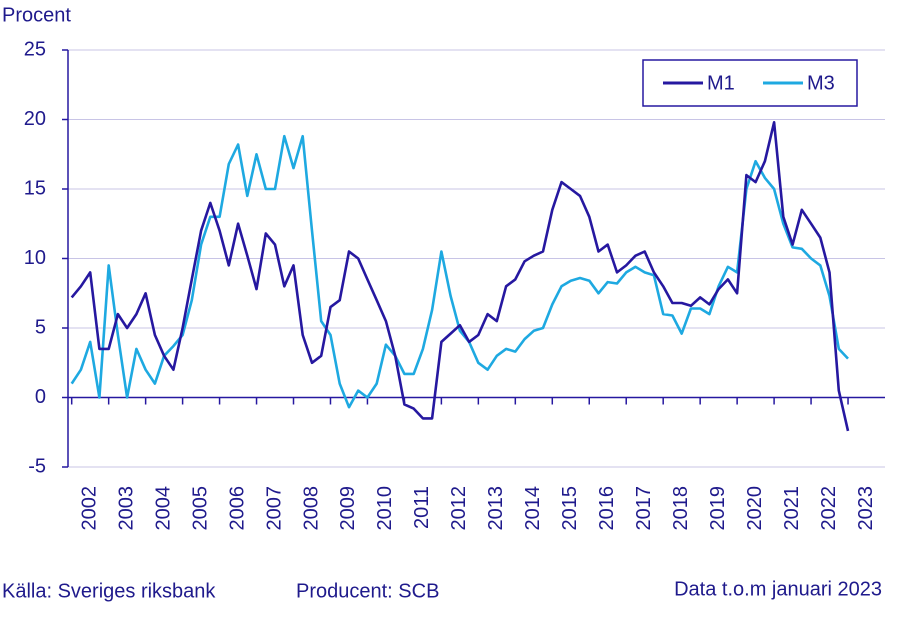  I want to click on y-tick-label: 20, so click(35, 119).